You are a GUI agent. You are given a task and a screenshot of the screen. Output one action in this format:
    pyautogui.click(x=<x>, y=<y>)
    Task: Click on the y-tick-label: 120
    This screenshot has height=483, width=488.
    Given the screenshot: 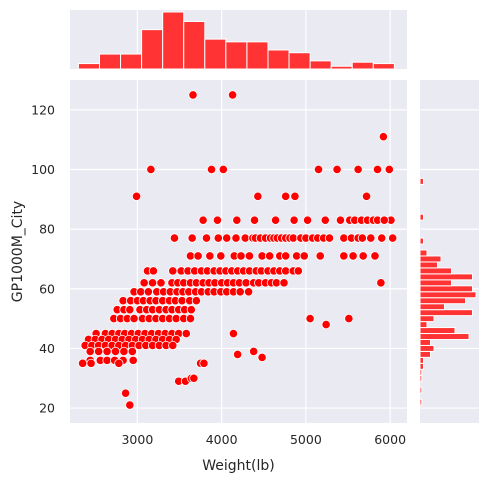 What is the action you would take?
    pyautogui.click(x=43, y=109)
    